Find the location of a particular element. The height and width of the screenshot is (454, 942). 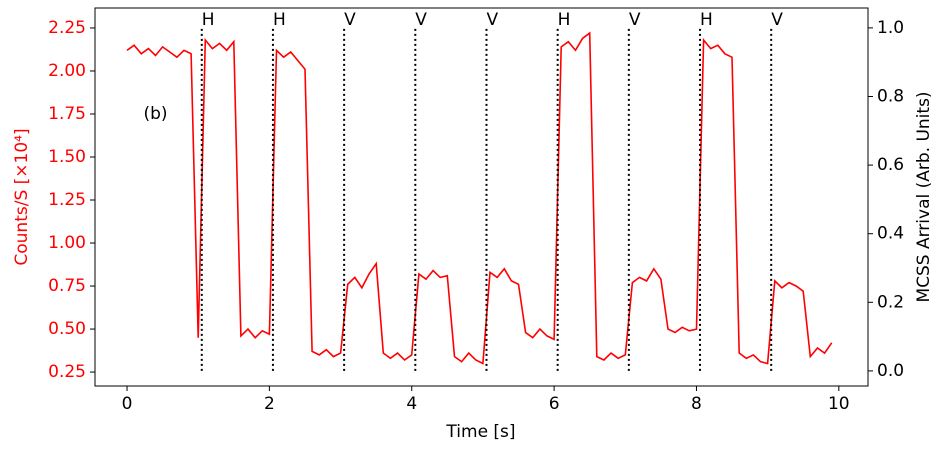

x-tick-label: 6 is located at coordinates (554, 404).